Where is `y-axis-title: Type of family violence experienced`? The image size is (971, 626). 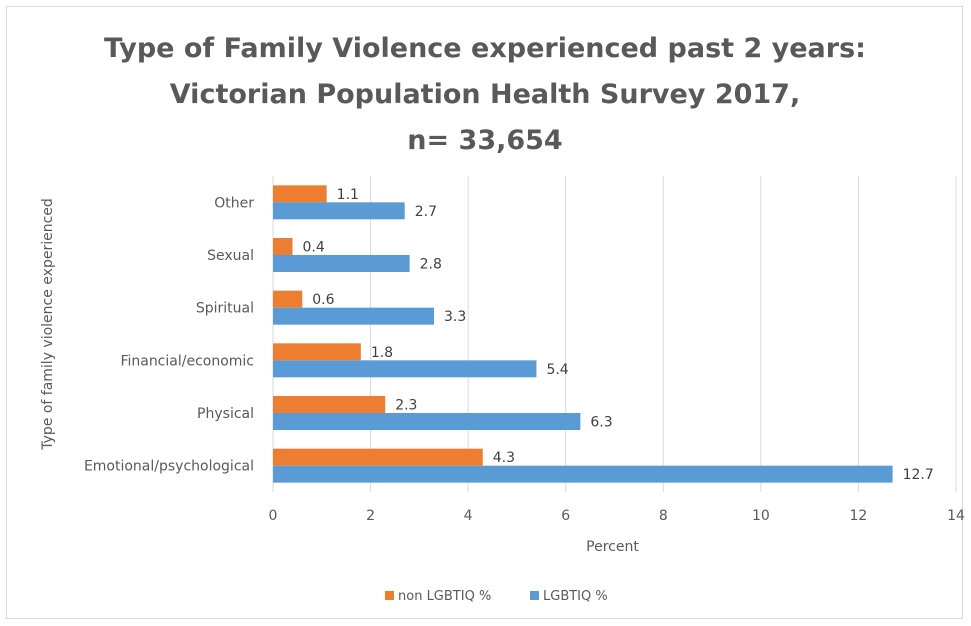 y-axis-title: Type of family violence experienced is located at coordinates (48, 324).